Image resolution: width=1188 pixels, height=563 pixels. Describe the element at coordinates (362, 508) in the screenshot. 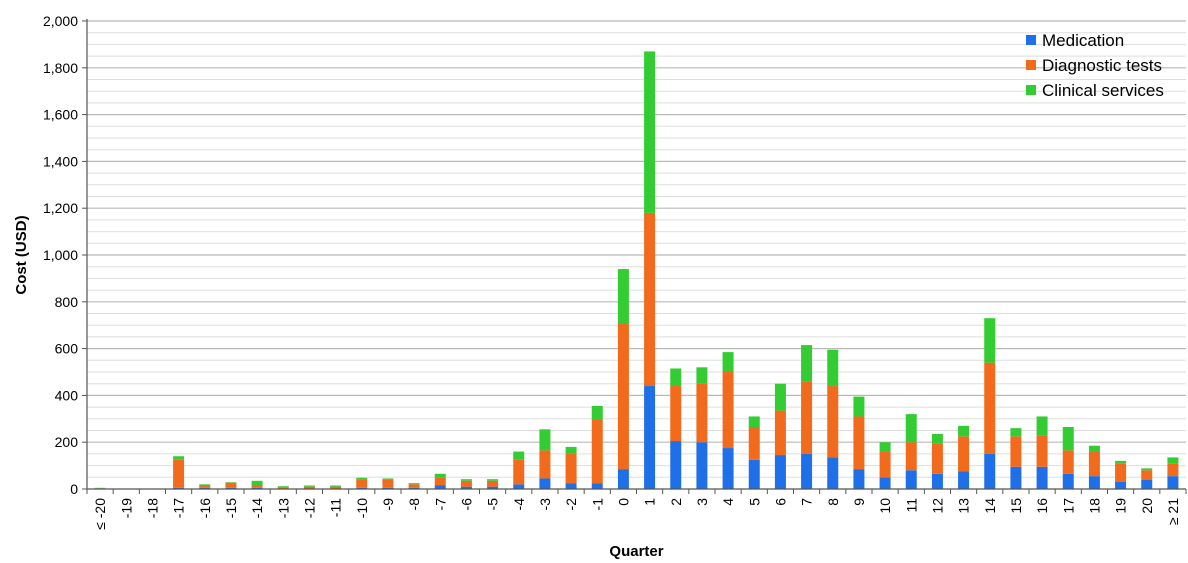

I see `x-tick-label: -10` at that location.